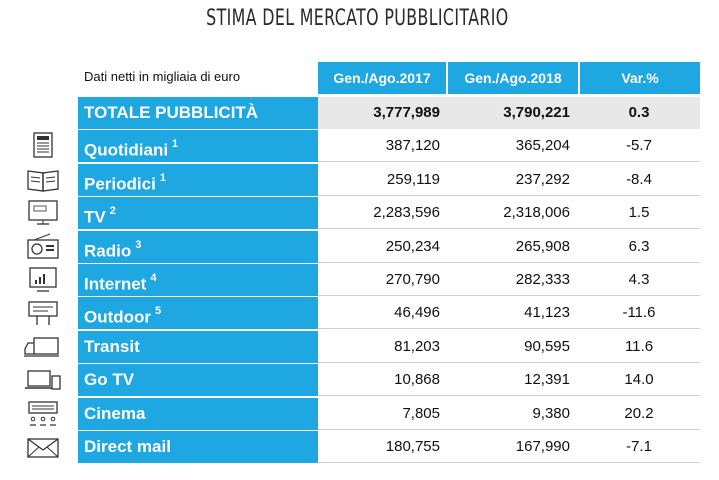 Image resolution: width=719 pixels, height=480 pixels. What do you see at coordinates (639, 447) in the screenshot?
I see `value-variation: -7.1` at bounding box center [639, 447].